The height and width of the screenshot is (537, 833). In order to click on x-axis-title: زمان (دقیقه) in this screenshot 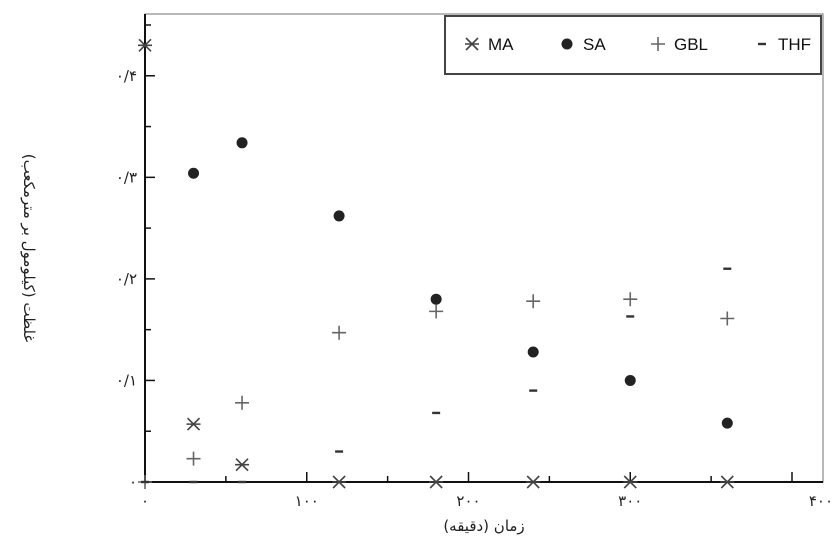, I will do `click(483, 526)`.